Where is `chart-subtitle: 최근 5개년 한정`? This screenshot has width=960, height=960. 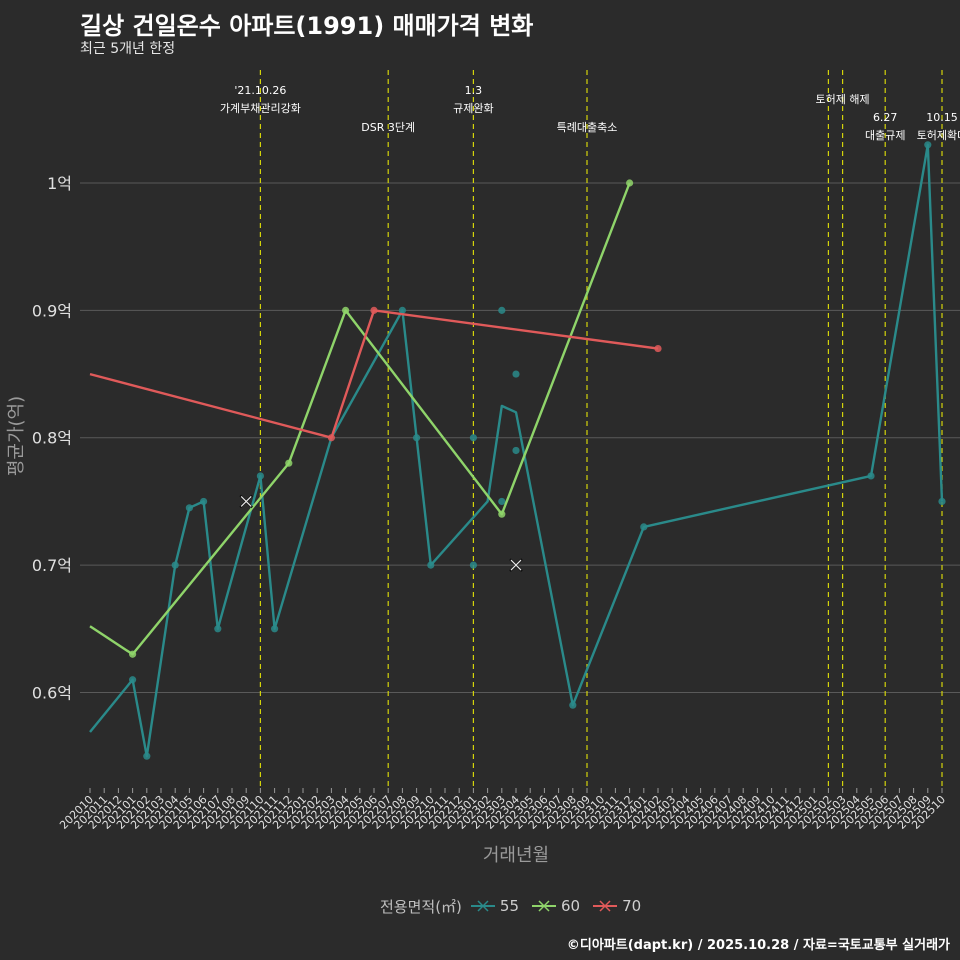 chart-subtitle: 최근 5개년 한정 is located at coordinates (128, 49).